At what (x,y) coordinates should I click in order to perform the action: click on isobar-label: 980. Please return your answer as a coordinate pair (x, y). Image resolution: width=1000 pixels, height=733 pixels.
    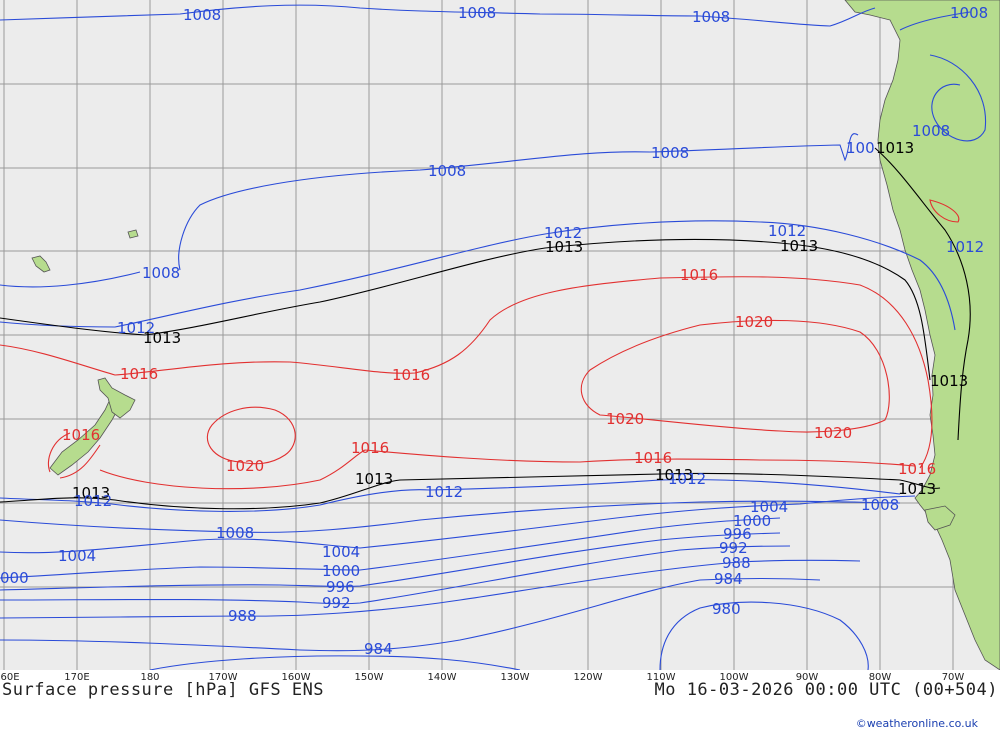
    Looking at the image, I should click on (726, 609).